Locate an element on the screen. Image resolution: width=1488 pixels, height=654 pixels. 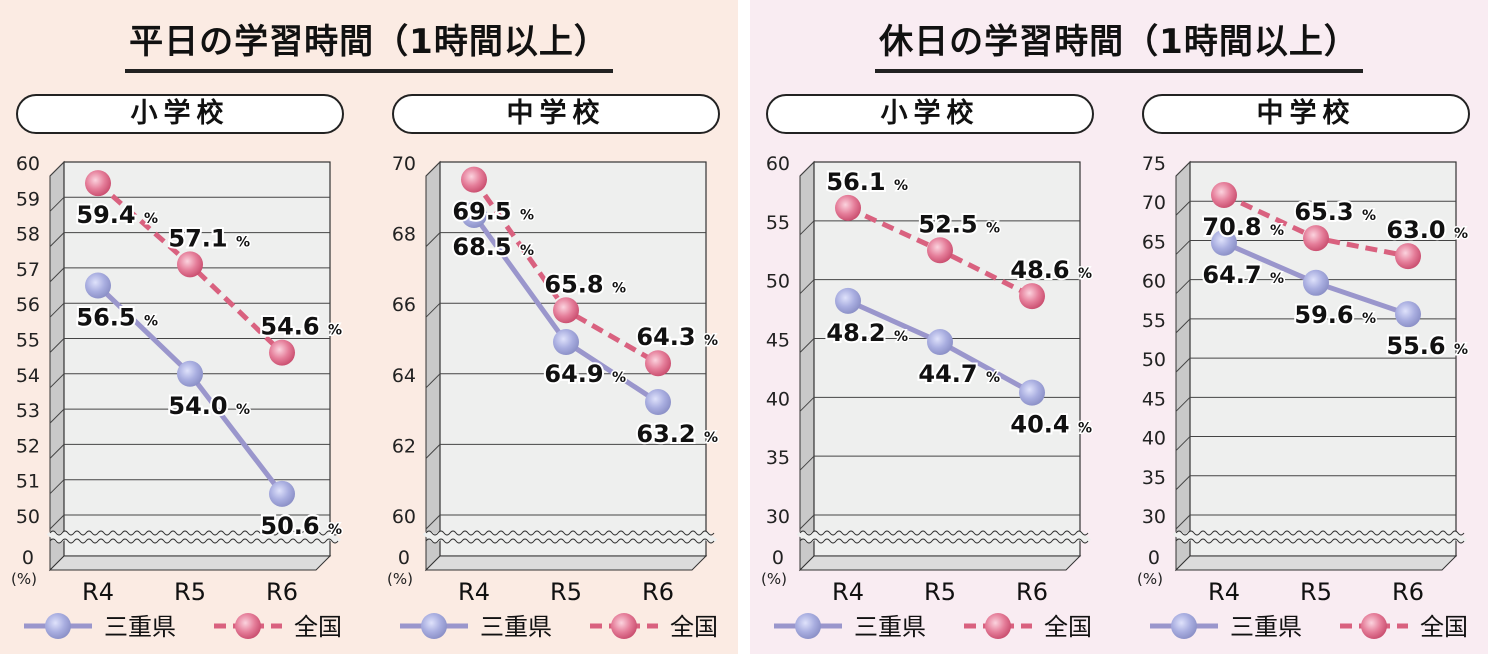
data-label: 55.6% is located at coordinates (1426, 346).